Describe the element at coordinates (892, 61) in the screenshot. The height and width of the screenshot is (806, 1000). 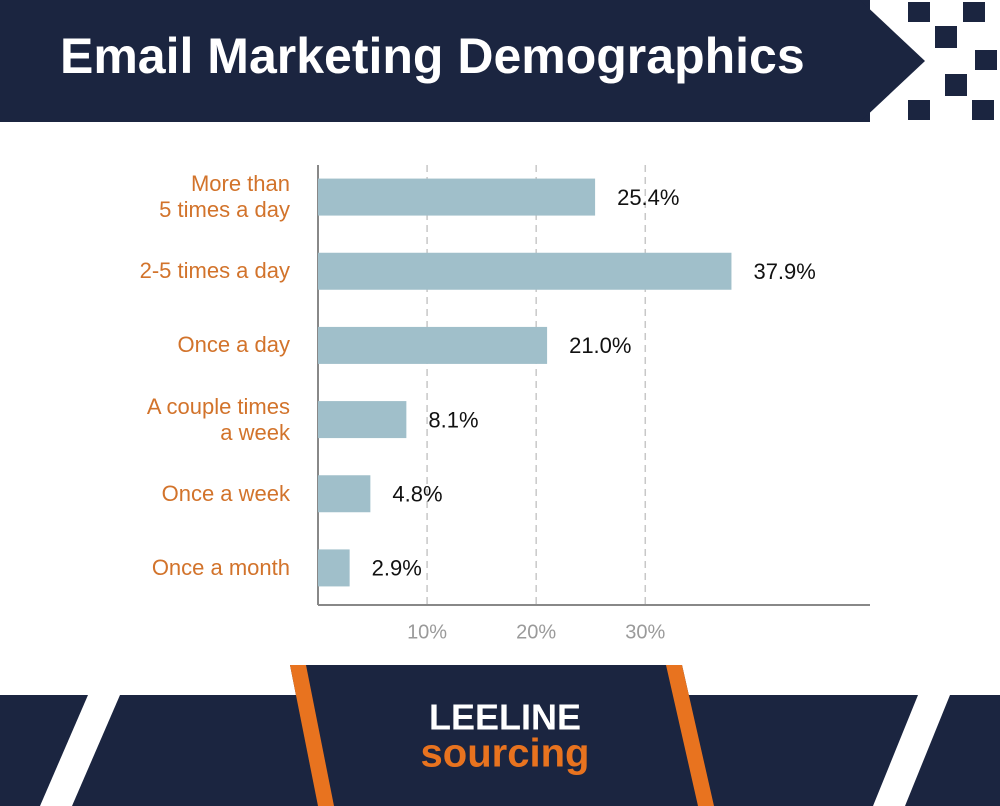
I see `header-arrow` at that location.